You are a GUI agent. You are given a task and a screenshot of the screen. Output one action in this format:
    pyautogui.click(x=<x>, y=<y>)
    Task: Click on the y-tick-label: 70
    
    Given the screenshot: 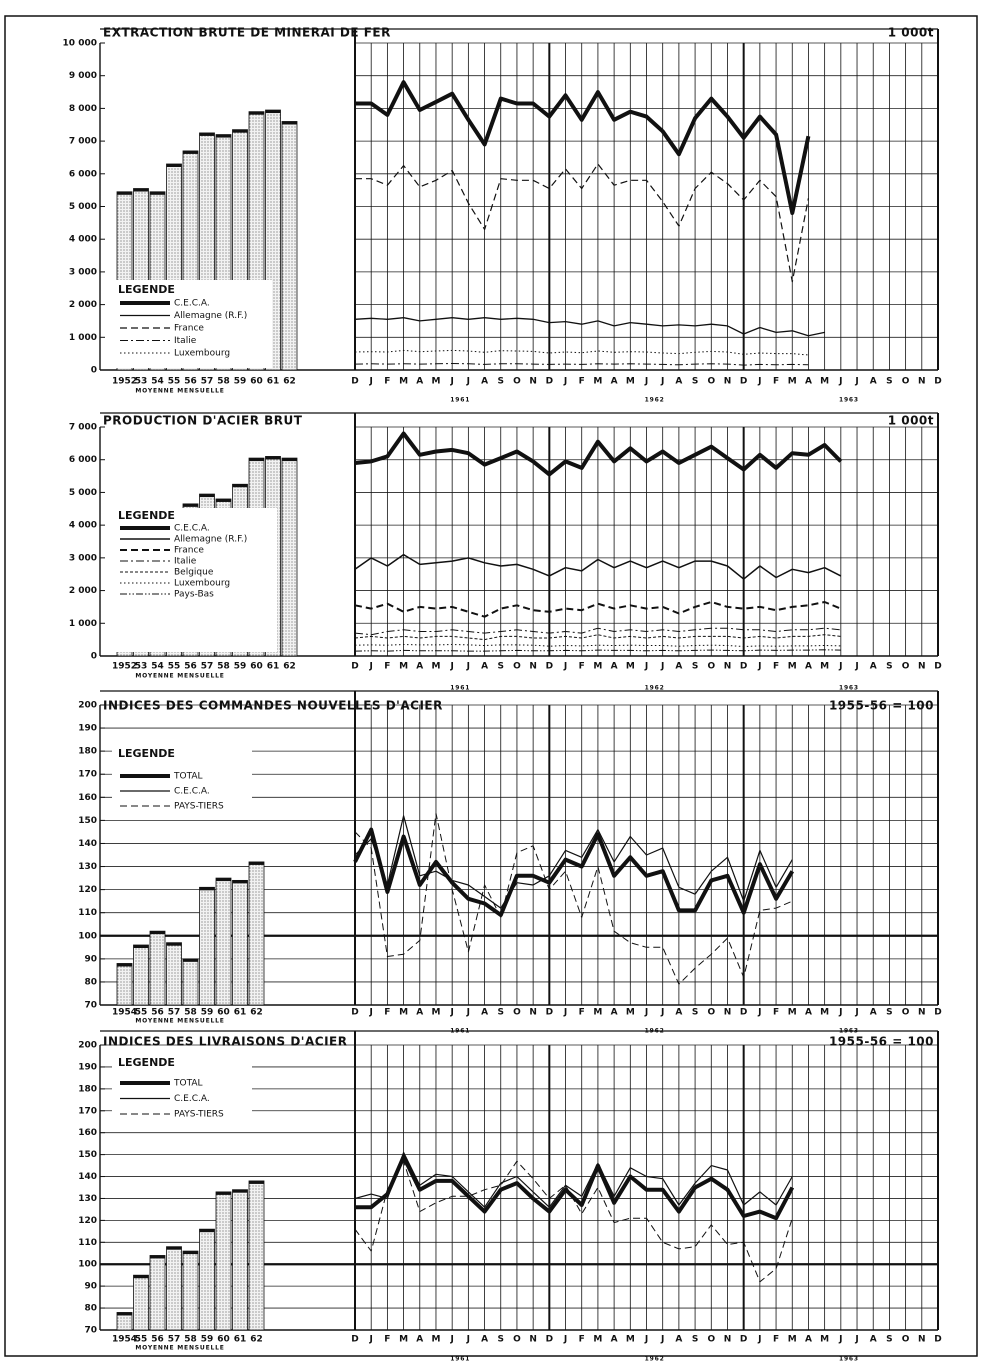 What is the action you would take?
    pyautogui.click(x=90, y=1331)
    